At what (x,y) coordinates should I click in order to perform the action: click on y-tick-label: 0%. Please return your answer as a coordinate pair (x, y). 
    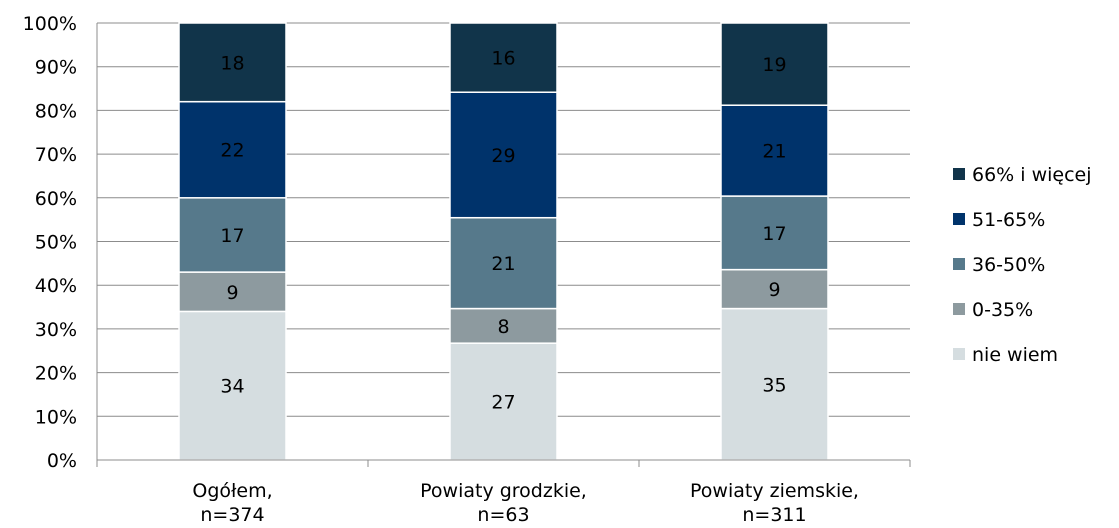
    Looking at the image, I should click on (62, 461).